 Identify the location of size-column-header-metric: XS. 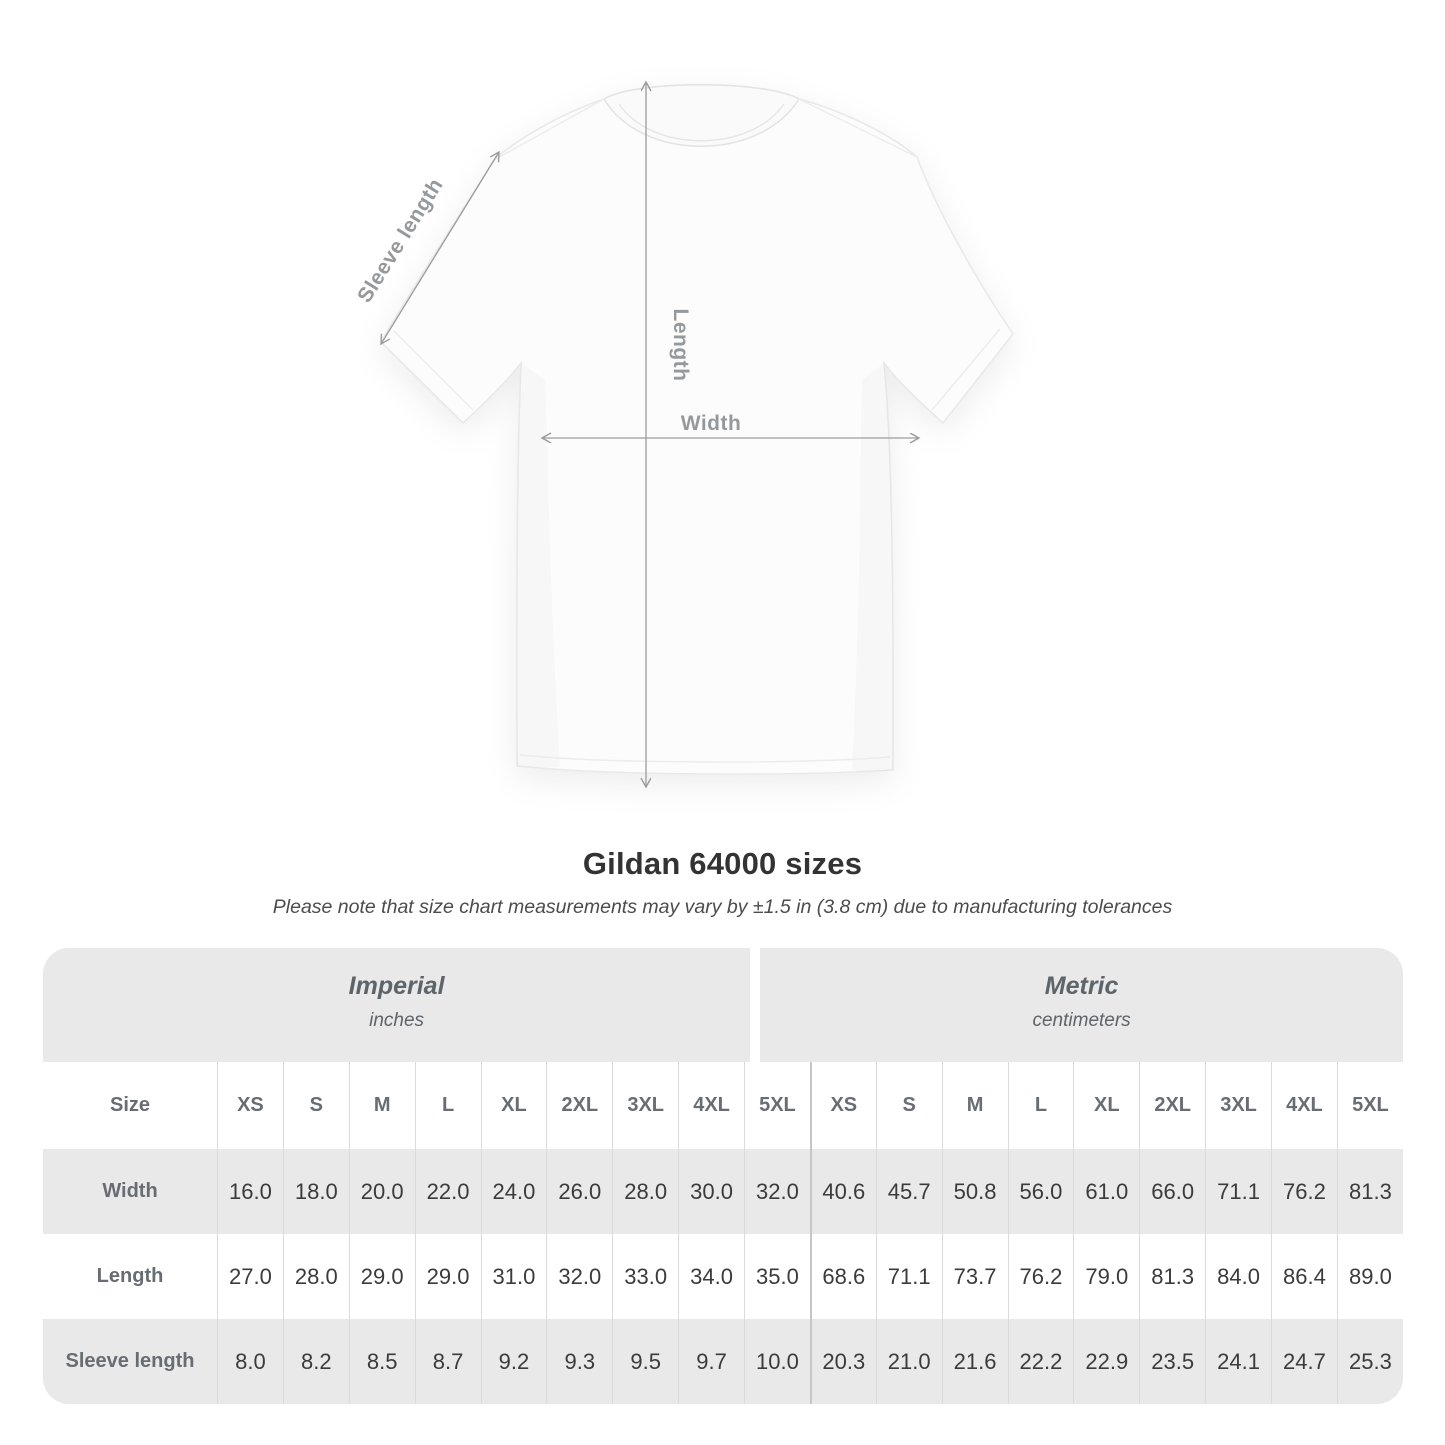
(842, 1105).